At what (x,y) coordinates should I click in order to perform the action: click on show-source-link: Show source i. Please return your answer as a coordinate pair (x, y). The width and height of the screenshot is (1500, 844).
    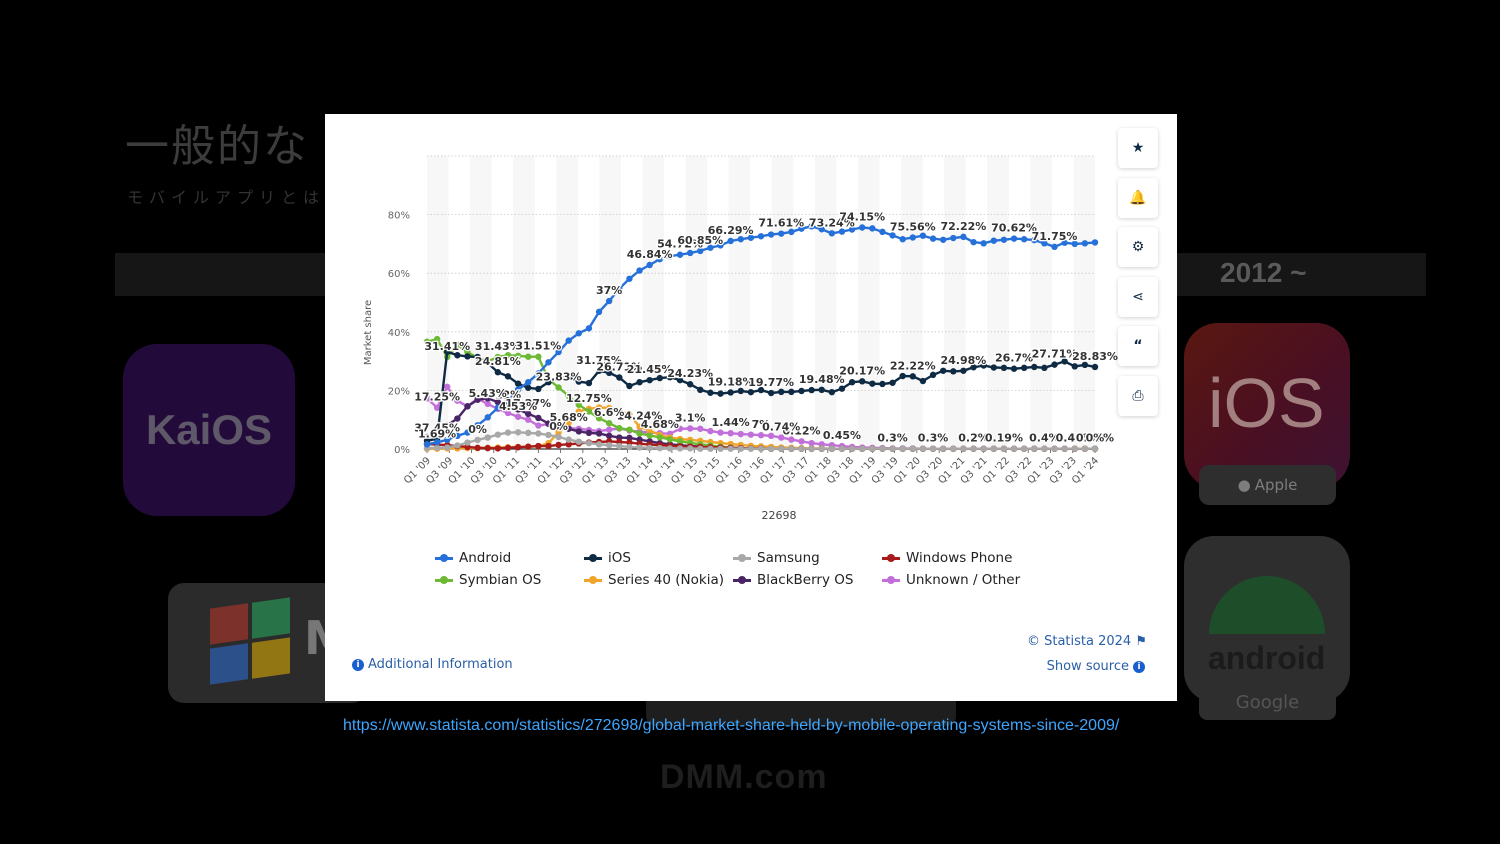
    Looking at the image, I should click on (1098, 666).